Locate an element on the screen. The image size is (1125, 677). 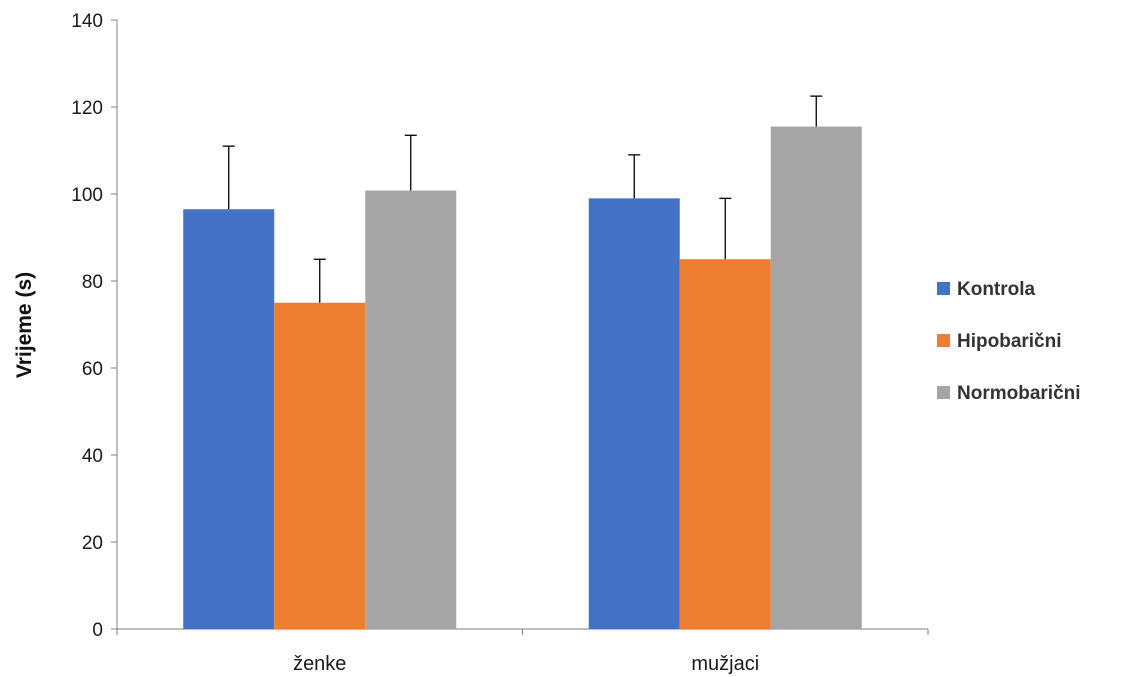
axis-labels: Vrijeme (s) is located at coordinates (24, 325).